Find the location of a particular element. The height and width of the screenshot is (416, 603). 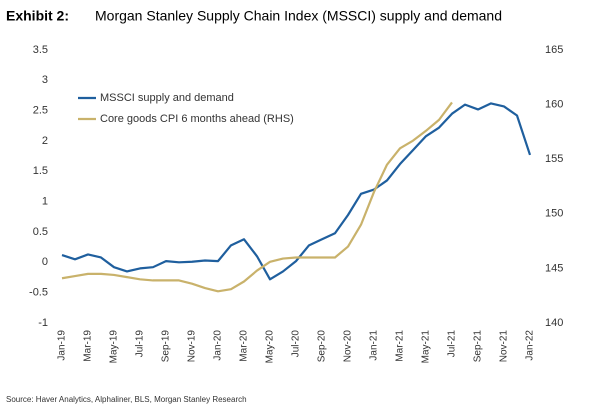

x-tick-label: Mar-19 is located at coordinates (88, 346).